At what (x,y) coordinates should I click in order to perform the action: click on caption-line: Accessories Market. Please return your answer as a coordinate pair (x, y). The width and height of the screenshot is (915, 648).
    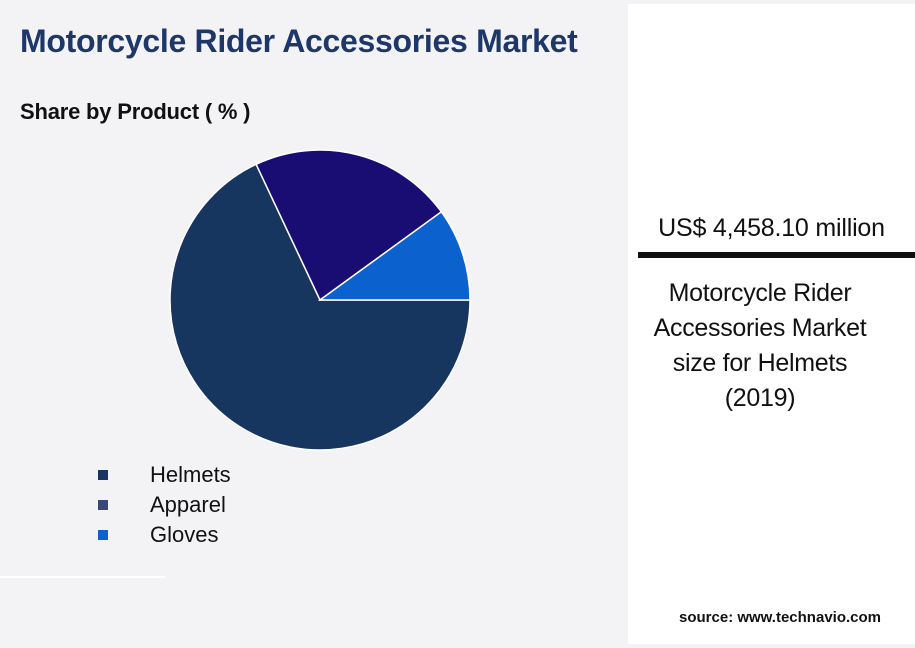
    Looking at the image, I should click on (760, 328).